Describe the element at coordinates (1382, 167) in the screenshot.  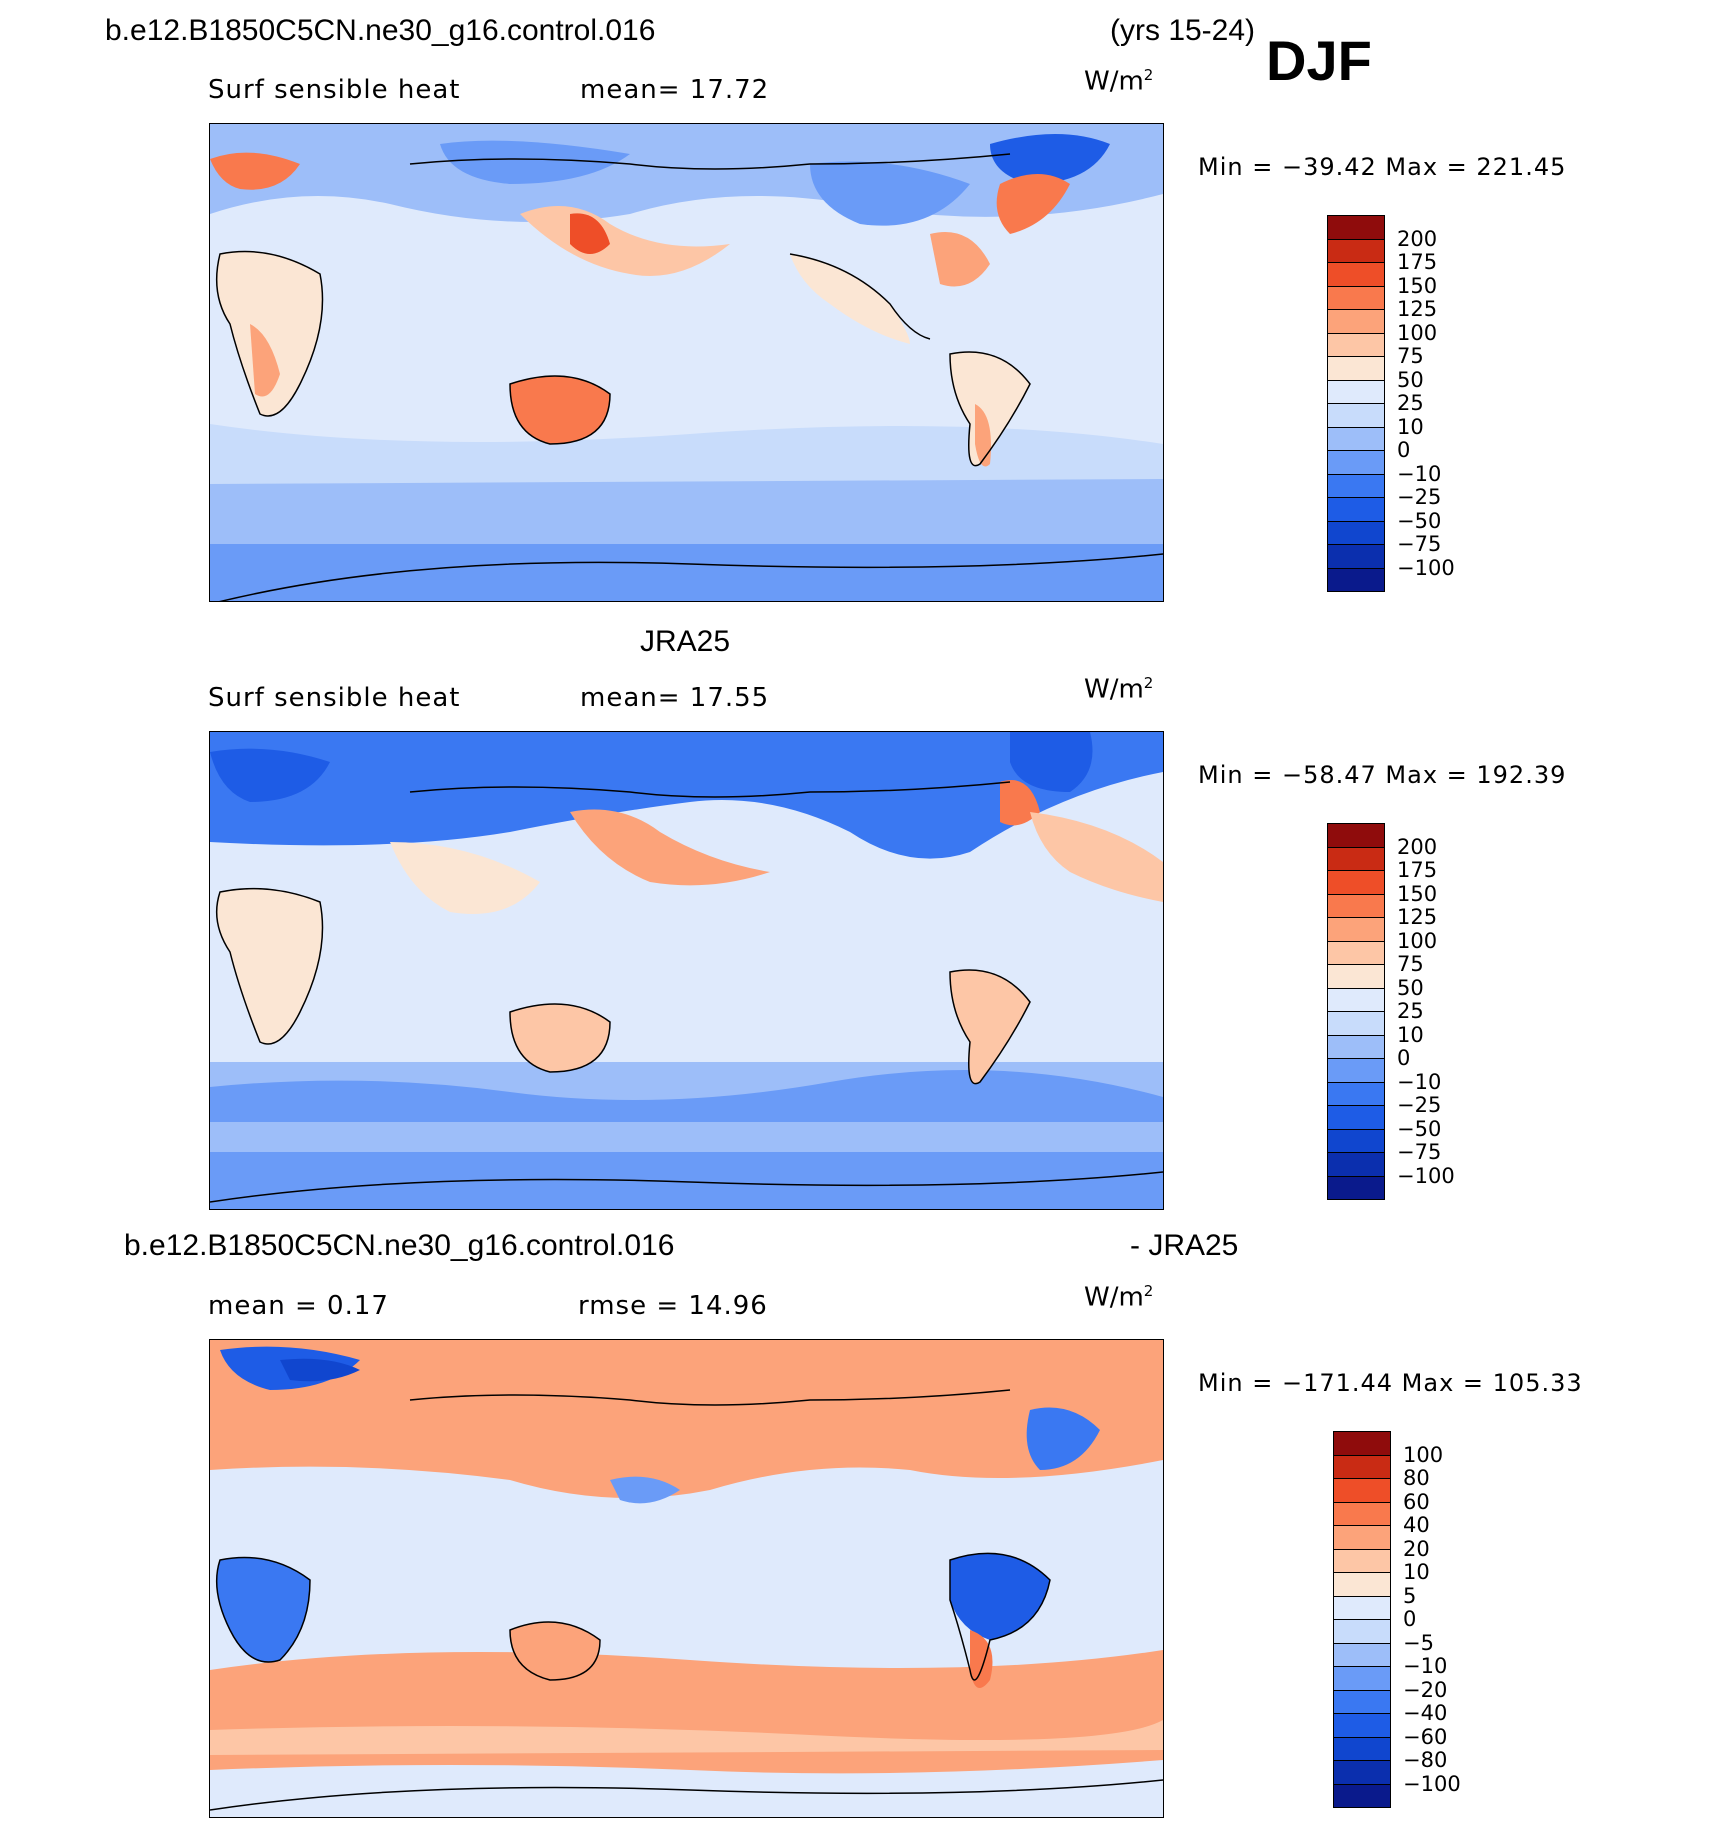
I see `panel1-minmax: Min = −39.42 Max = 221.45` at that location.